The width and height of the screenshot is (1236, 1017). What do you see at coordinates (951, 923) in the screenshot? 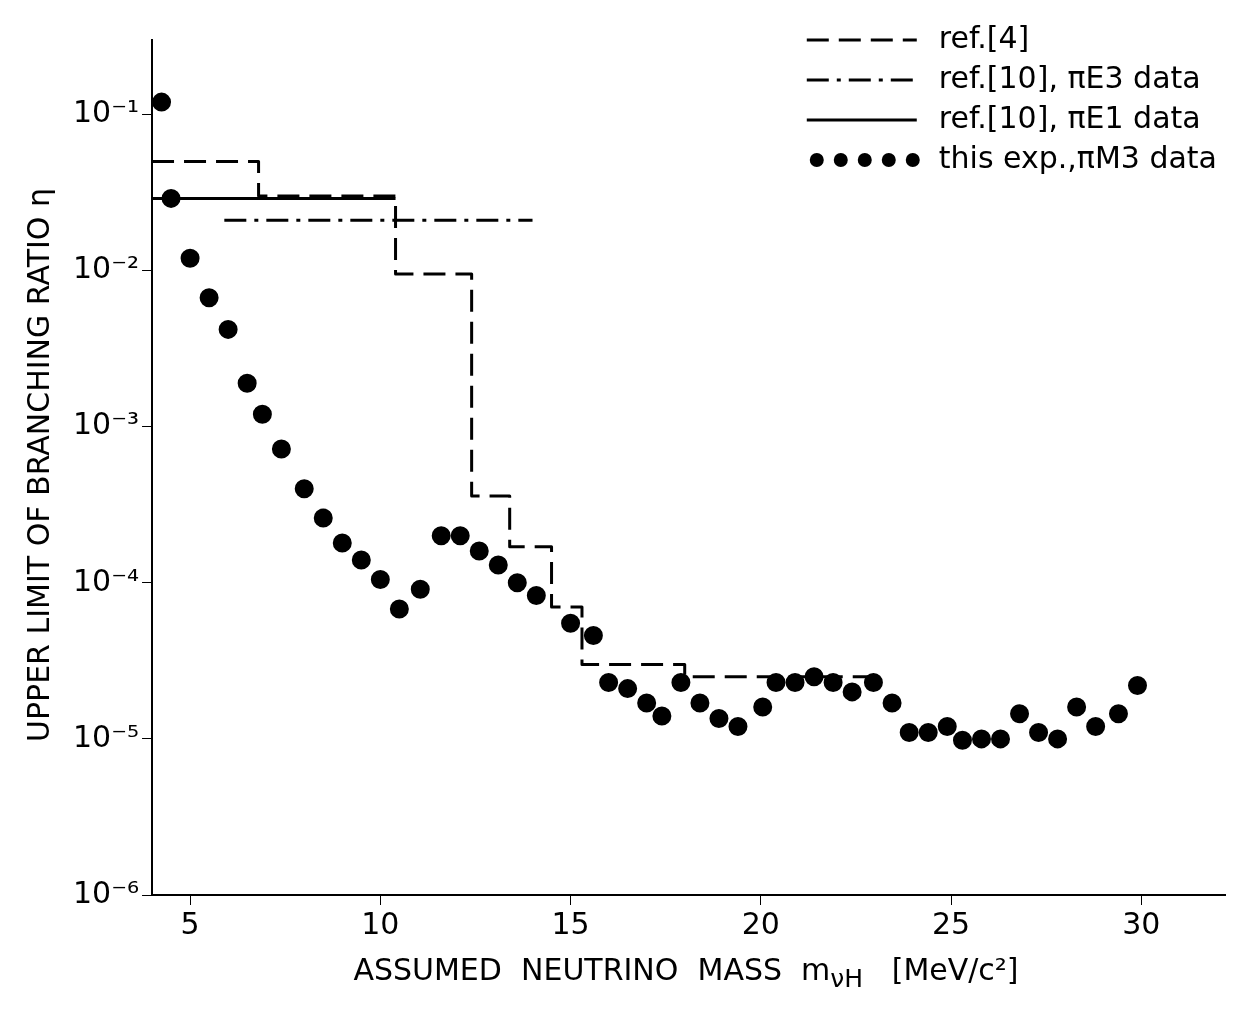
I see `x-tick-label: 25` at bounding box center [951, 923].